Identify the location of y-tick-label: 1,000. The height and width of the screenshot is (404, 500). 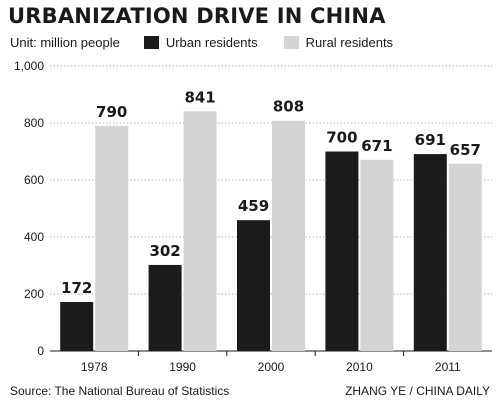
(29, 66).